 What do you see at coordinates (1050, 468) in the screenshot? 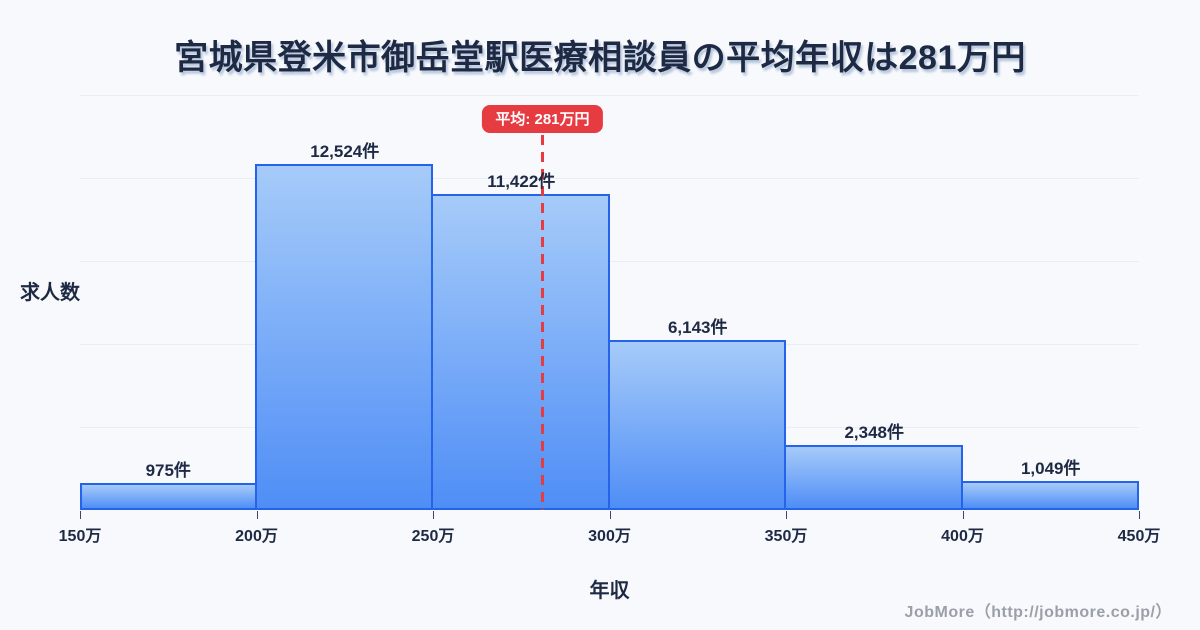
I see `bar-value-label: 1,049件` at bounding box center [1050, 468].